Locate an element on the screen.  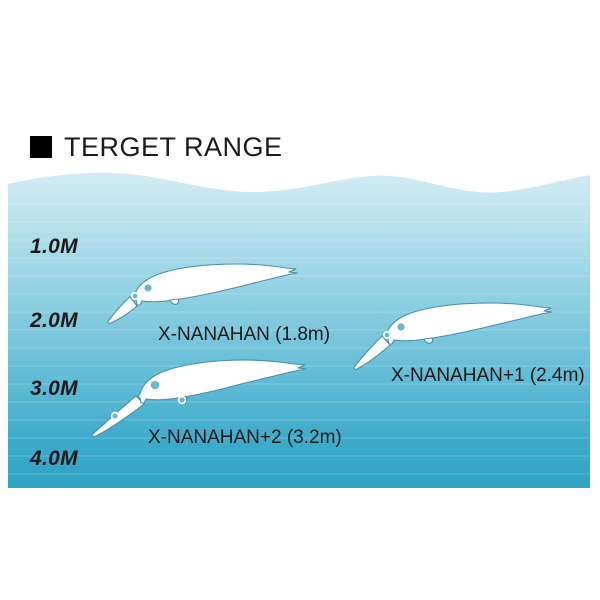
page-title: TERGET RANGE is located at coordinates (156, 147).